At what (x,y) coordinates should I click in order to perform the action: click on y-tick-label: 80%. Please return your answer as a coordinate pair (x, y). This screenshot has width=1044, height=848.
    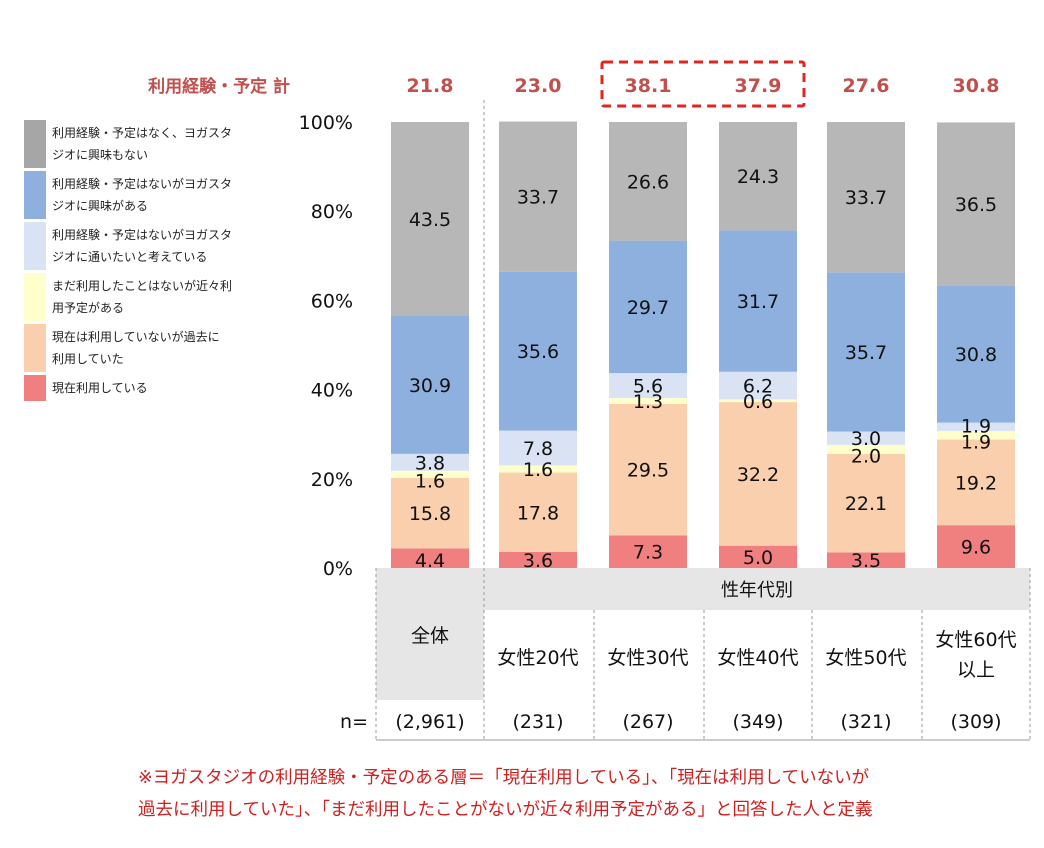
    Looking at the image, I should click on (332, 212).